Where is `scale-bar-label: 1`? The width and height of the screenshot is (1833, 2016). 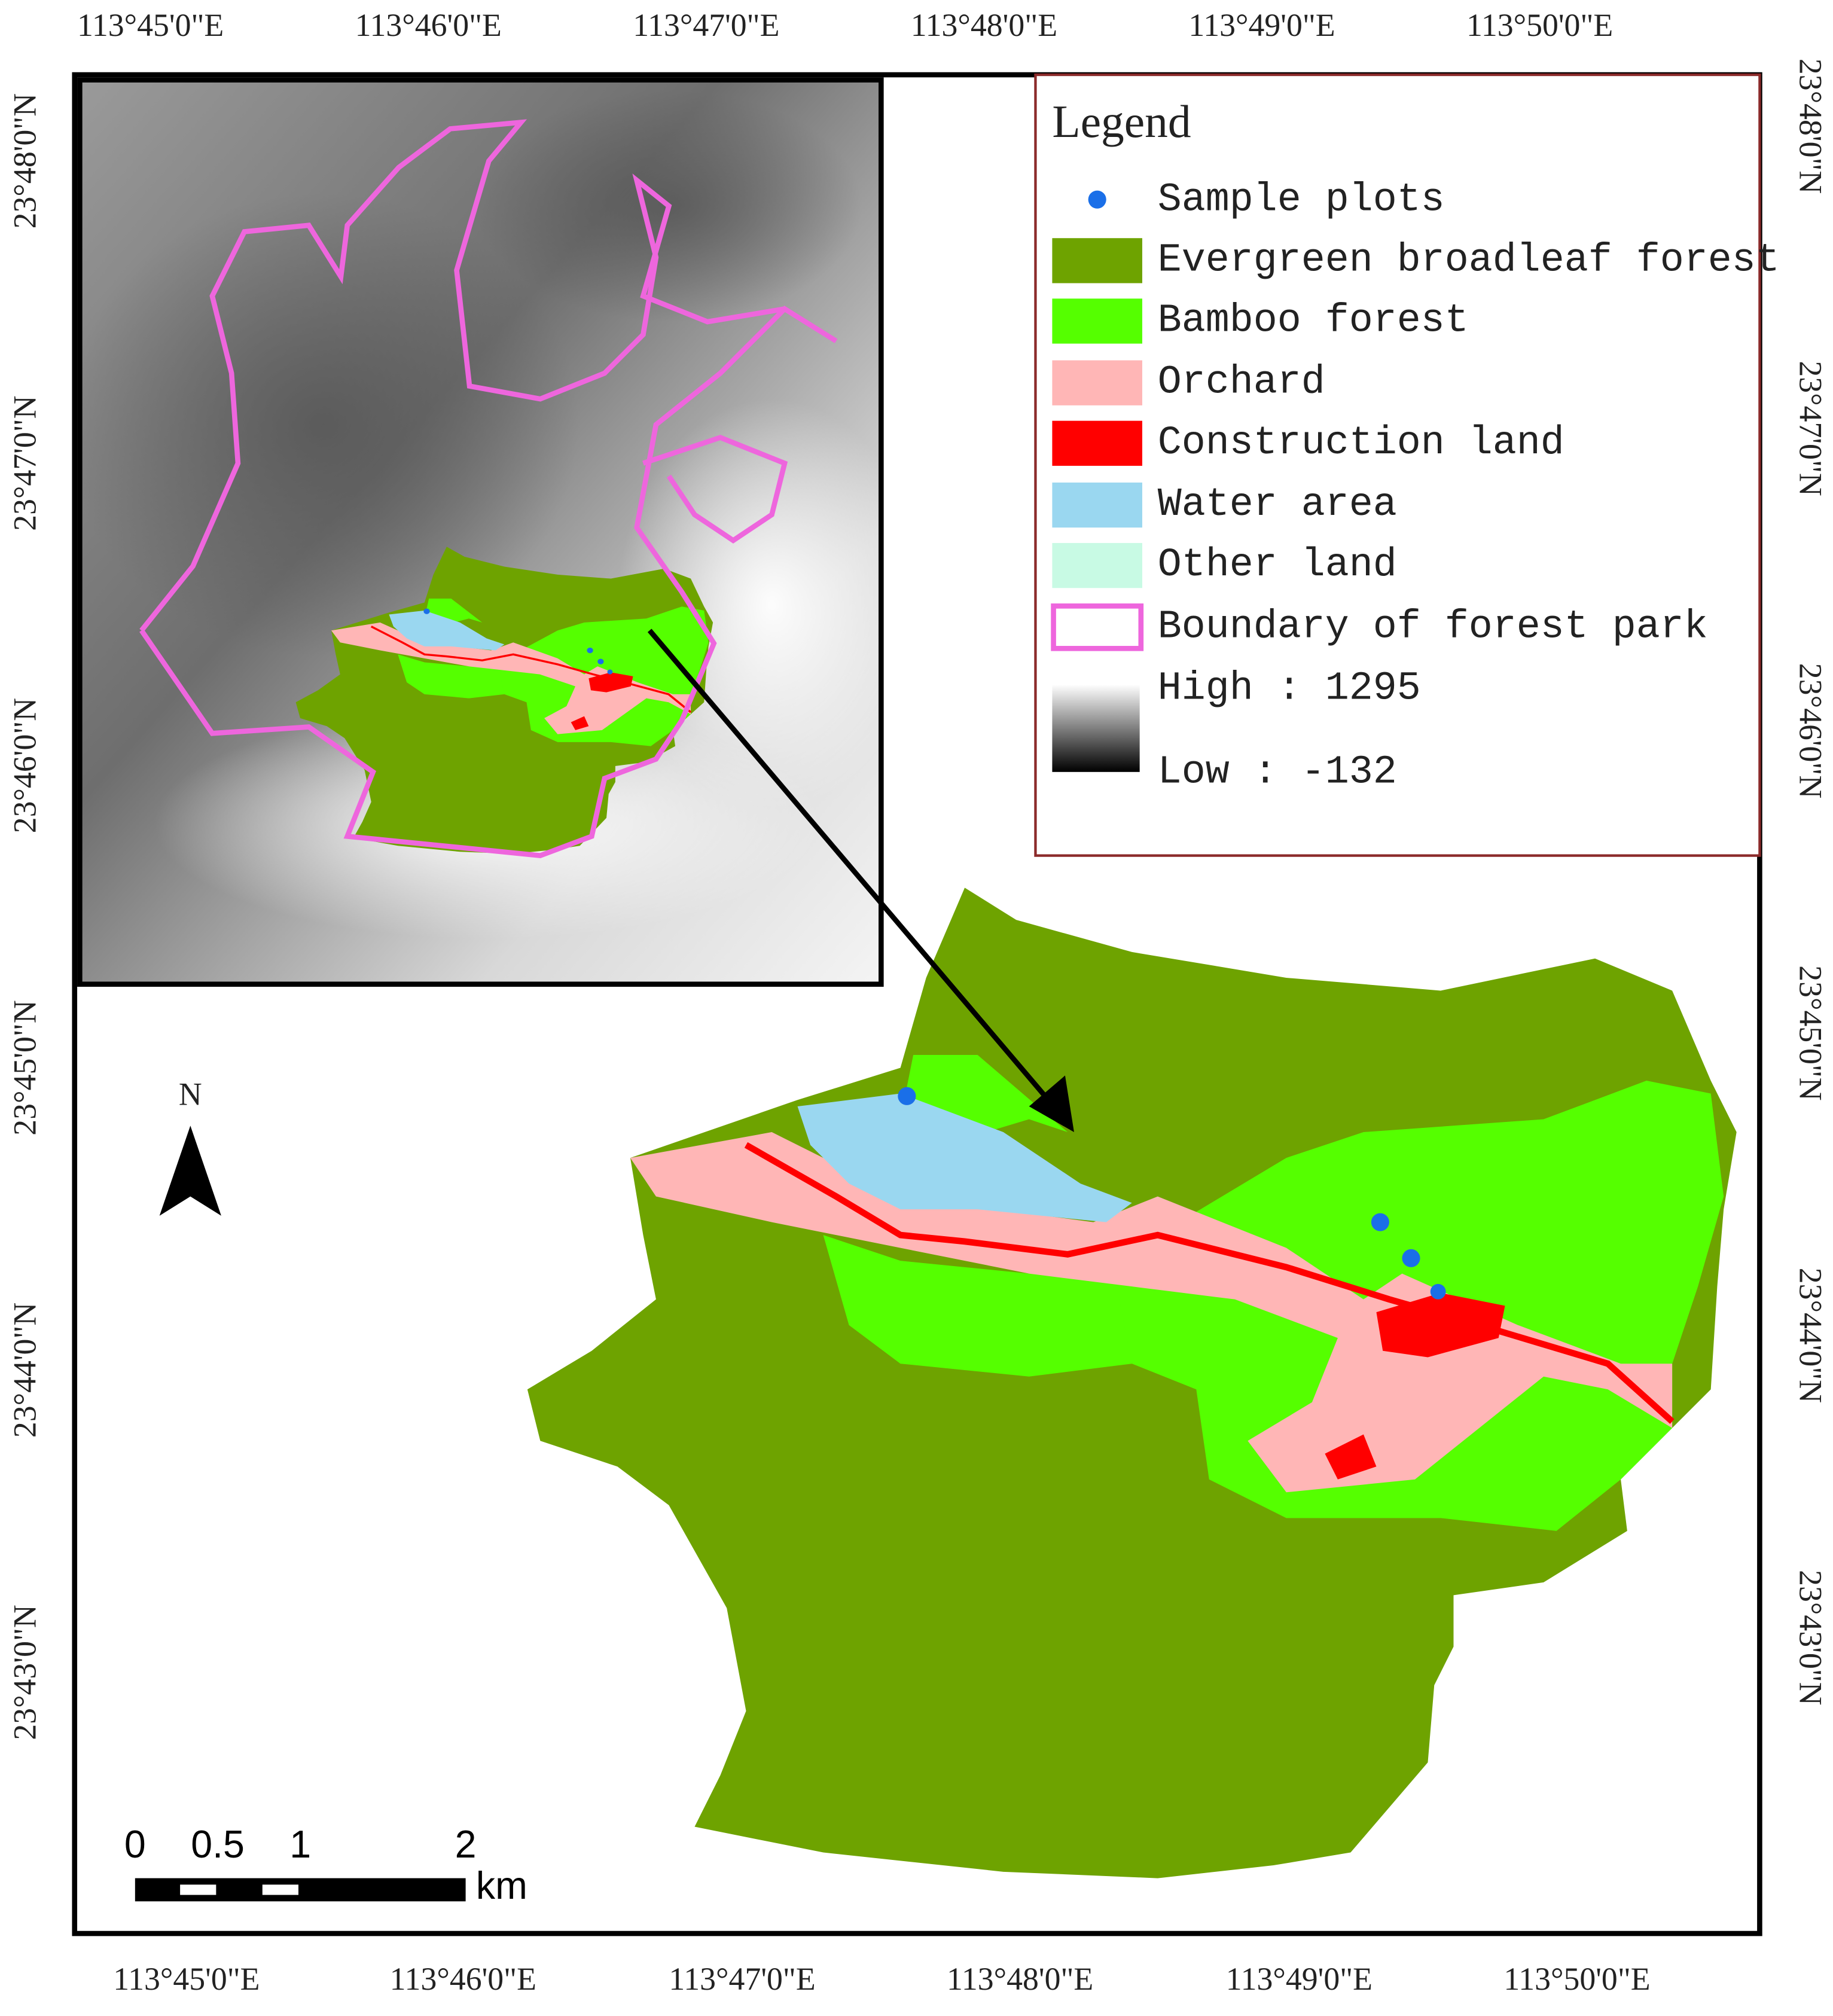 scale-bar-label: 1 is located at coordinates (300, 1844).